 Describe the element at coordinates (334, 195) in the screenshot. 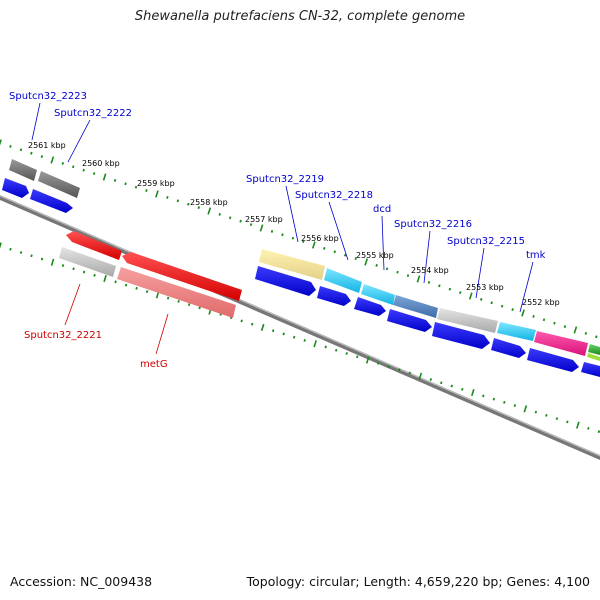

I see `gene-label: Sputcn32_2218` at that location.